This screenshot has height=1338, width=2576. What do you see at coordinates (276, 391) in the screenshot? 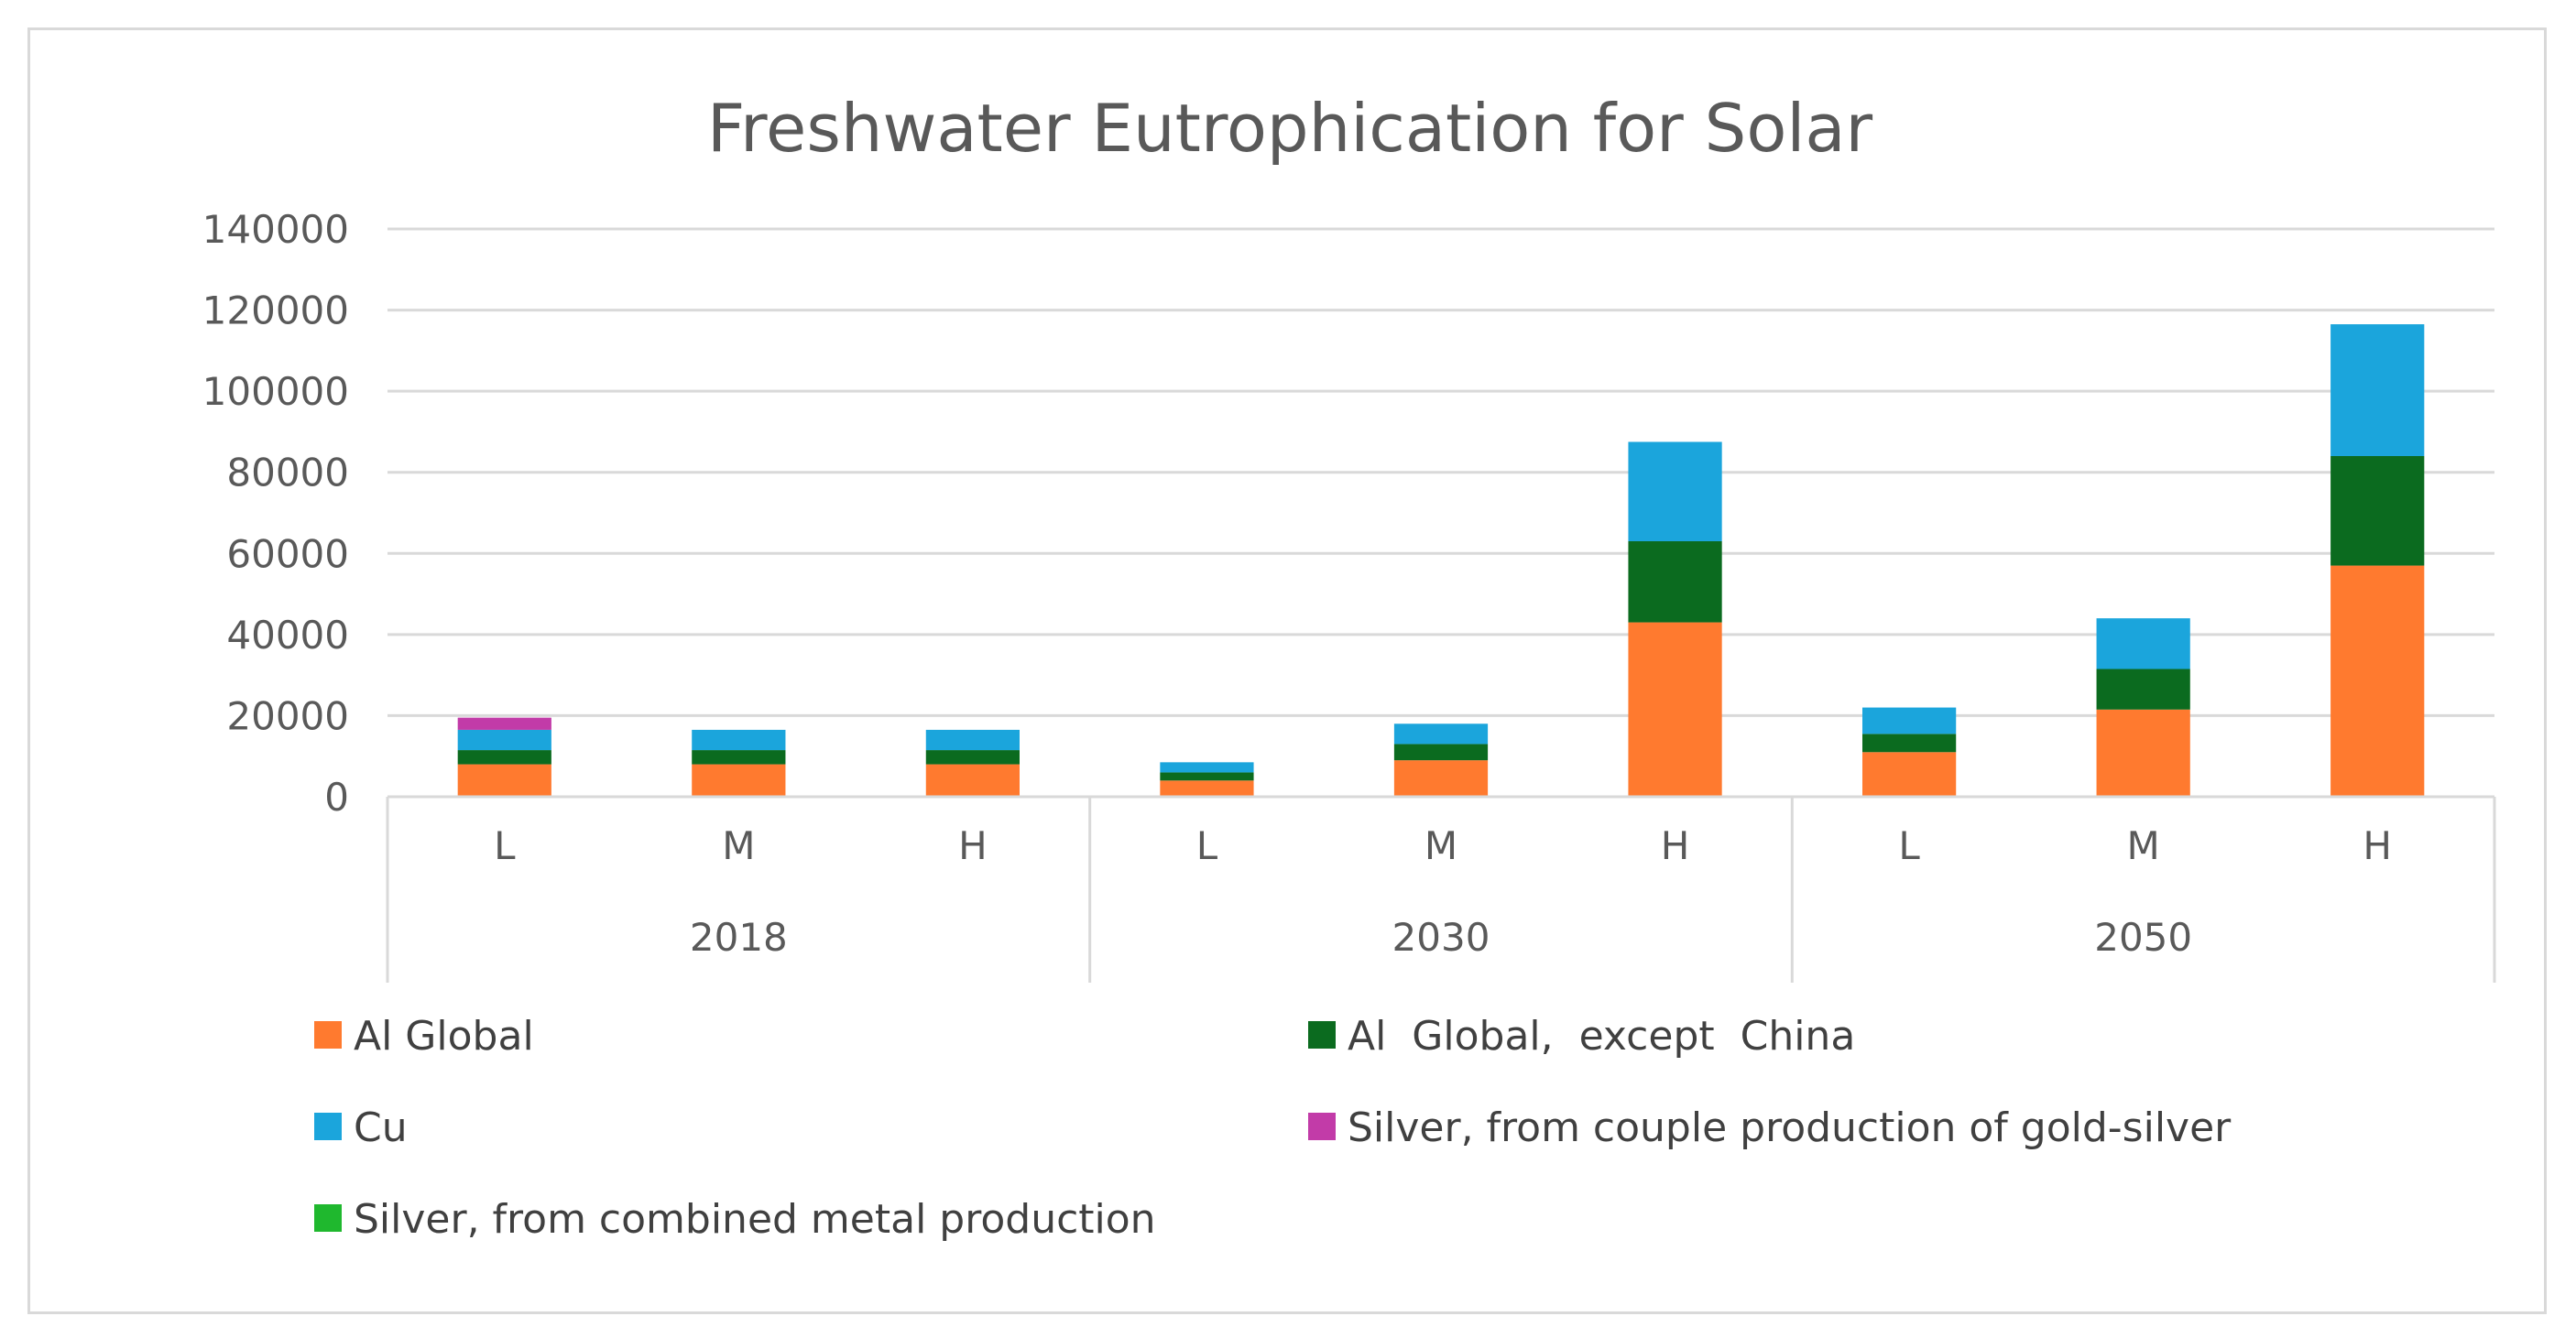
I see `y-tick-label: 100000` at bounding box center [276, 391].